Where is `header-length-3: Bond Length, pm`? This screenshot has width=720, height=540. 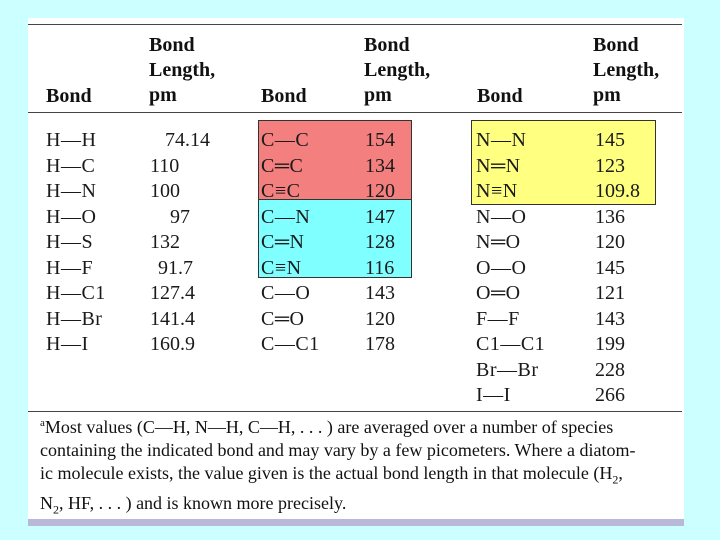 header-length-3: Bond Length, pm is located at coordinates (626, 70).